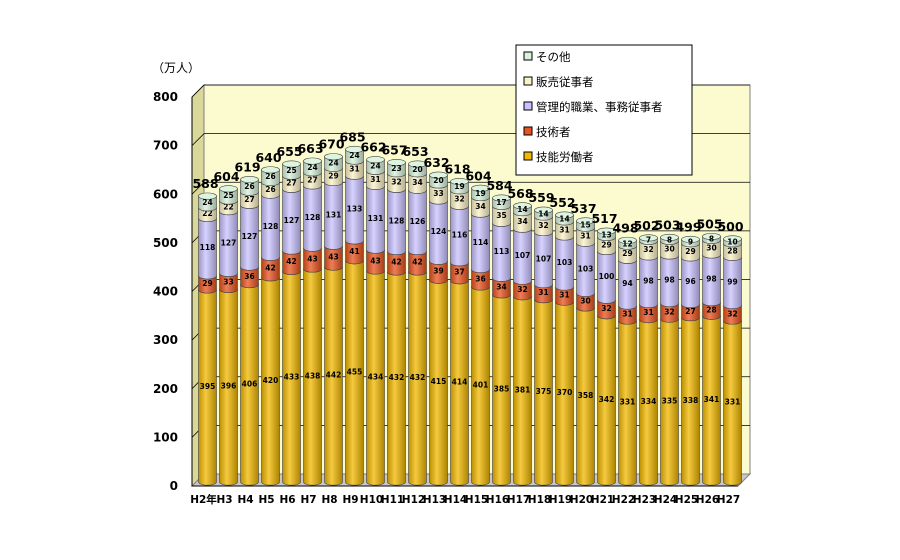  I want to click on segment-value-label: 20, so click(417, 169).